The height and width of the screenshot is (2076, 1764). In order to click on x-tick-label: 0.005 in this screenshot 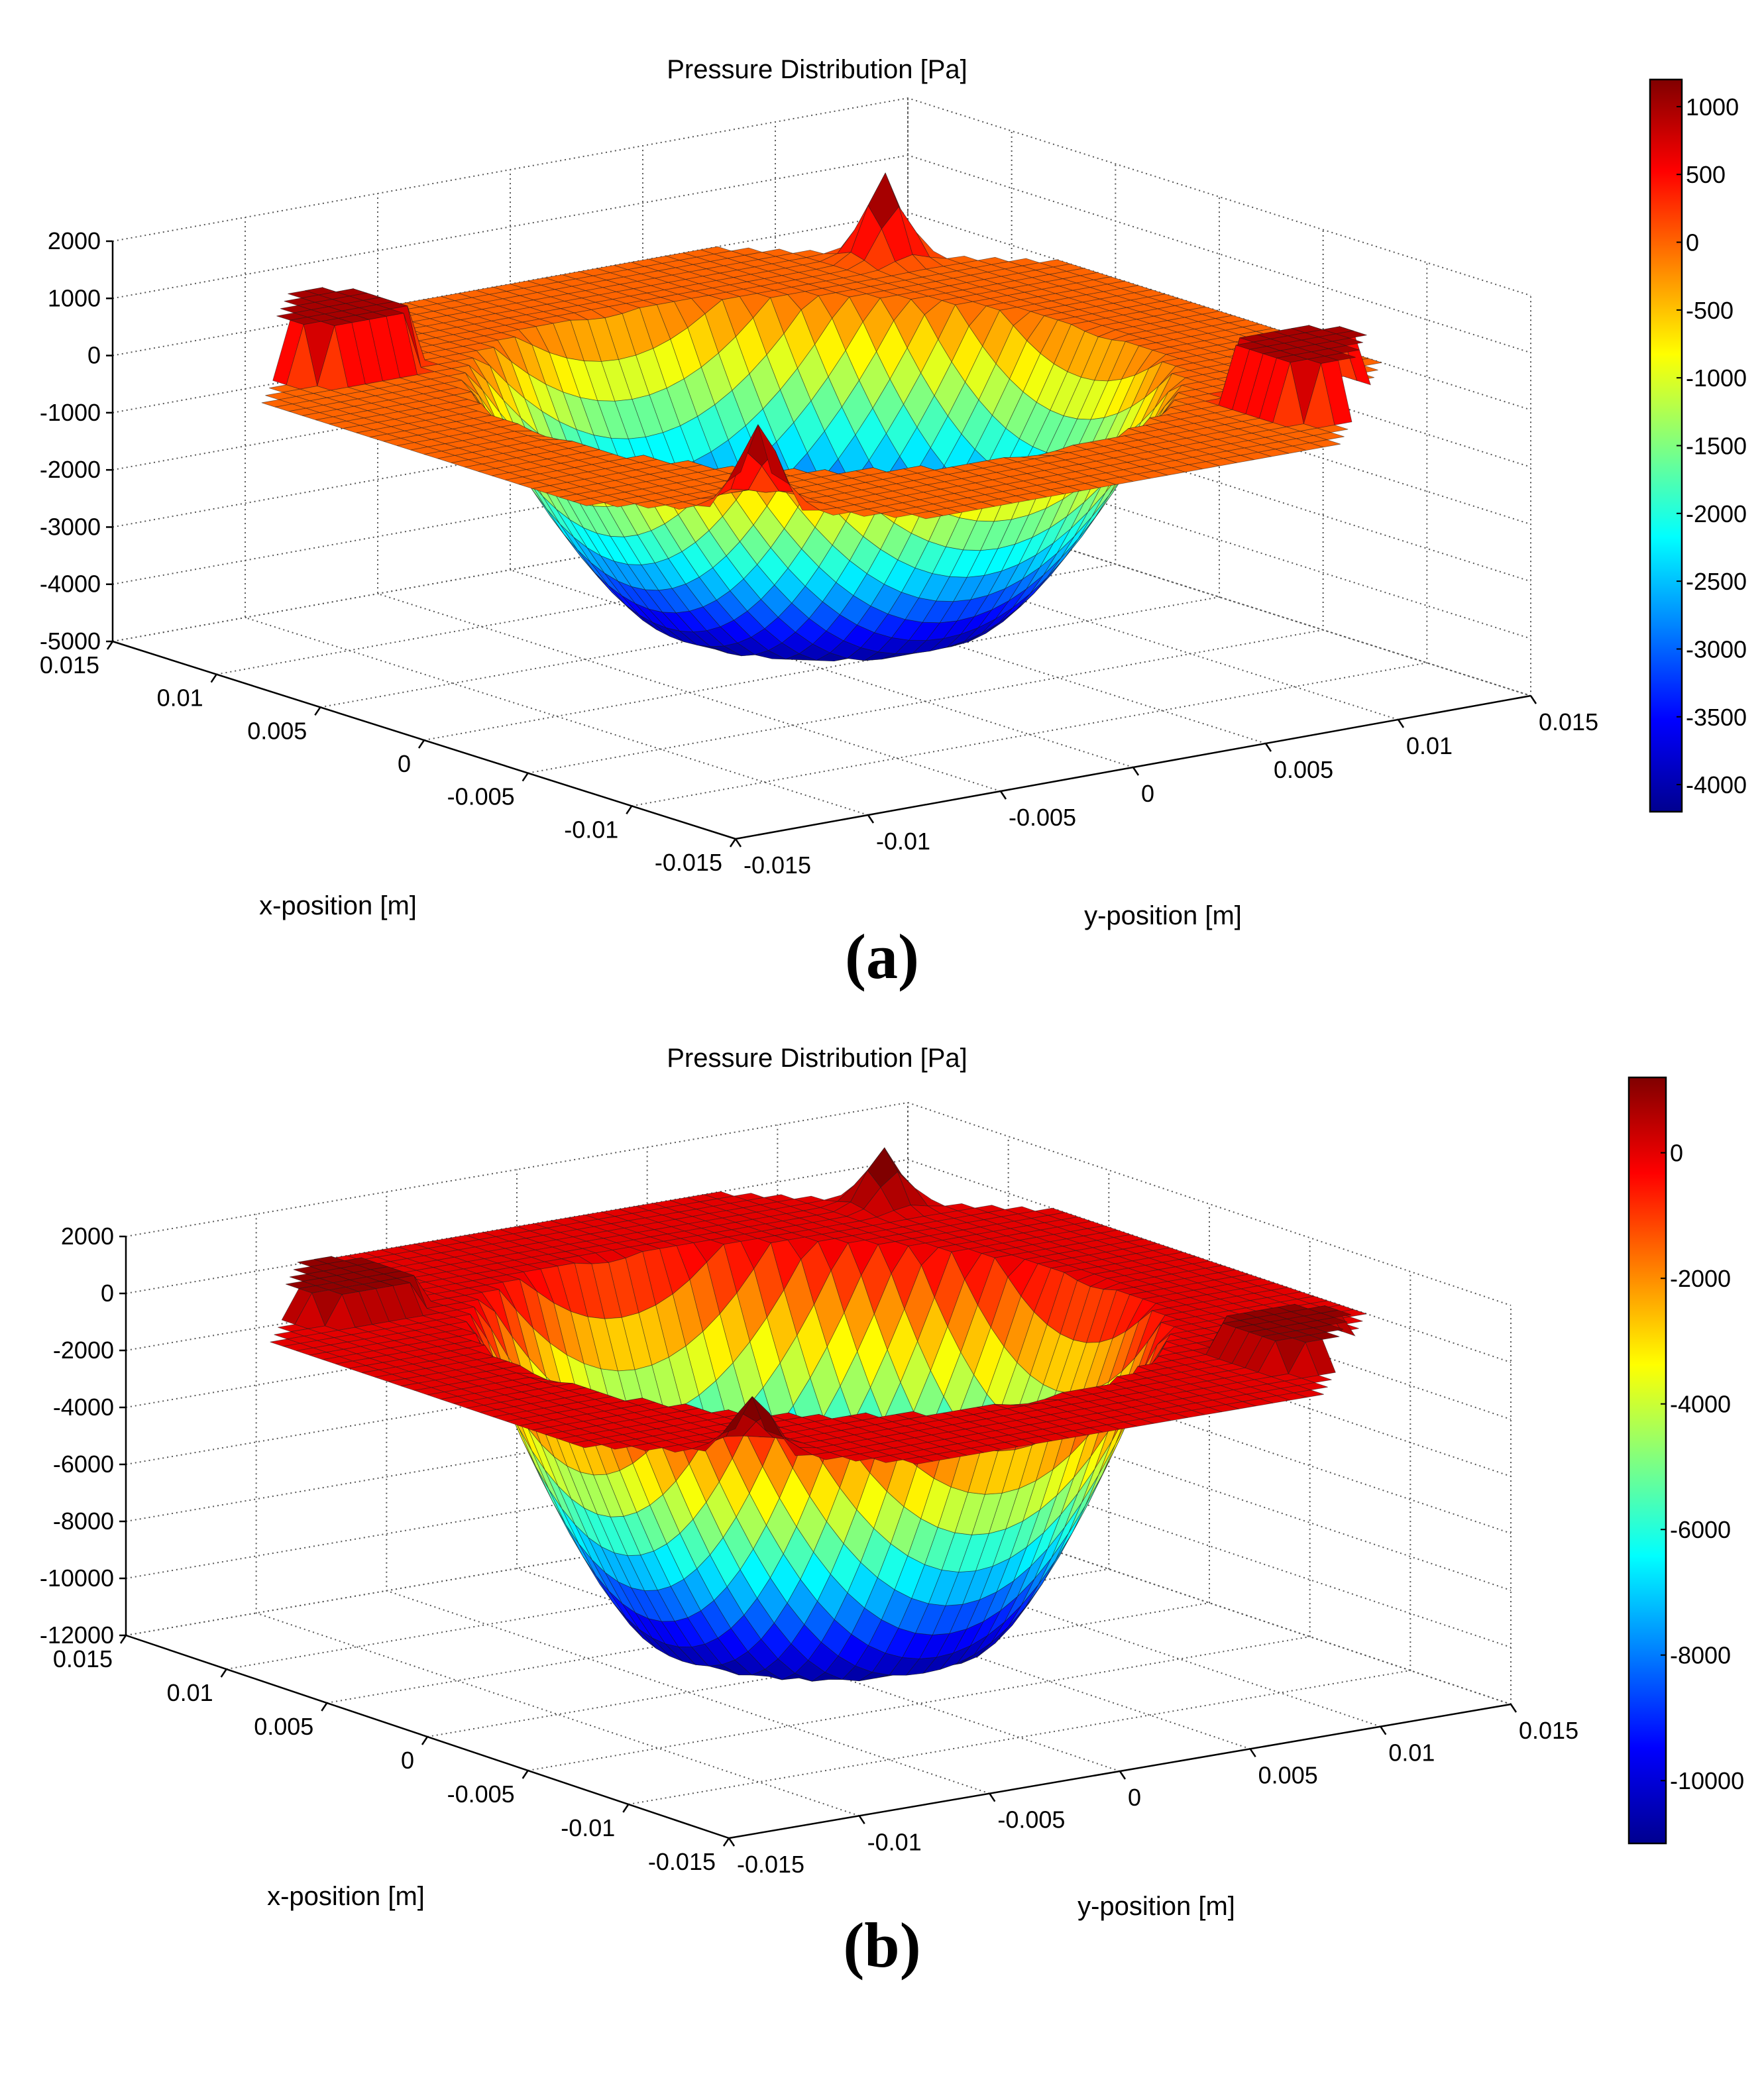, I will do `click(283, 1726)`.